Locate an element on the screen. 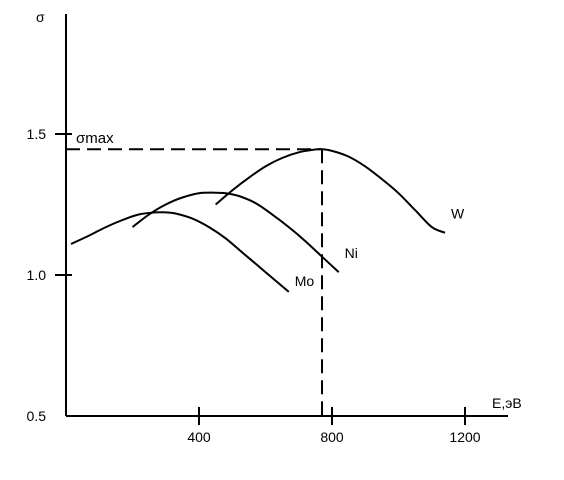  series-label-mo: Mo is located at coordinates (305, 281).